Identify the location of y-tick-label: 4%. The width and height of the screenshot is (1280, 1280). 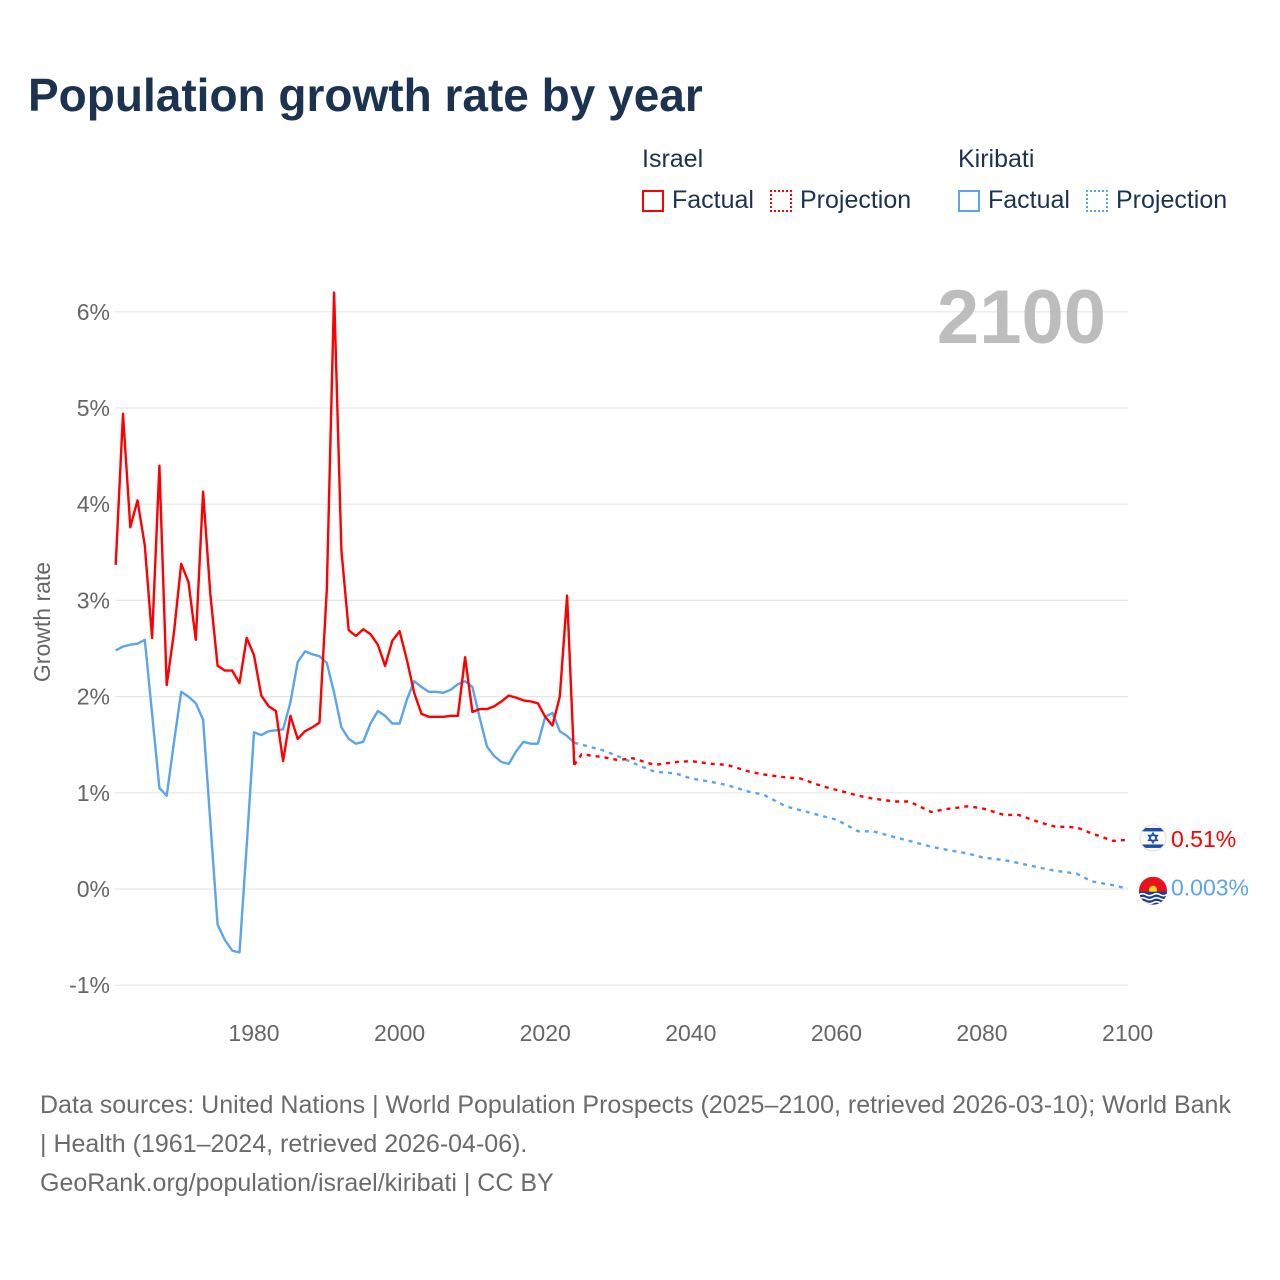
(93, 504).